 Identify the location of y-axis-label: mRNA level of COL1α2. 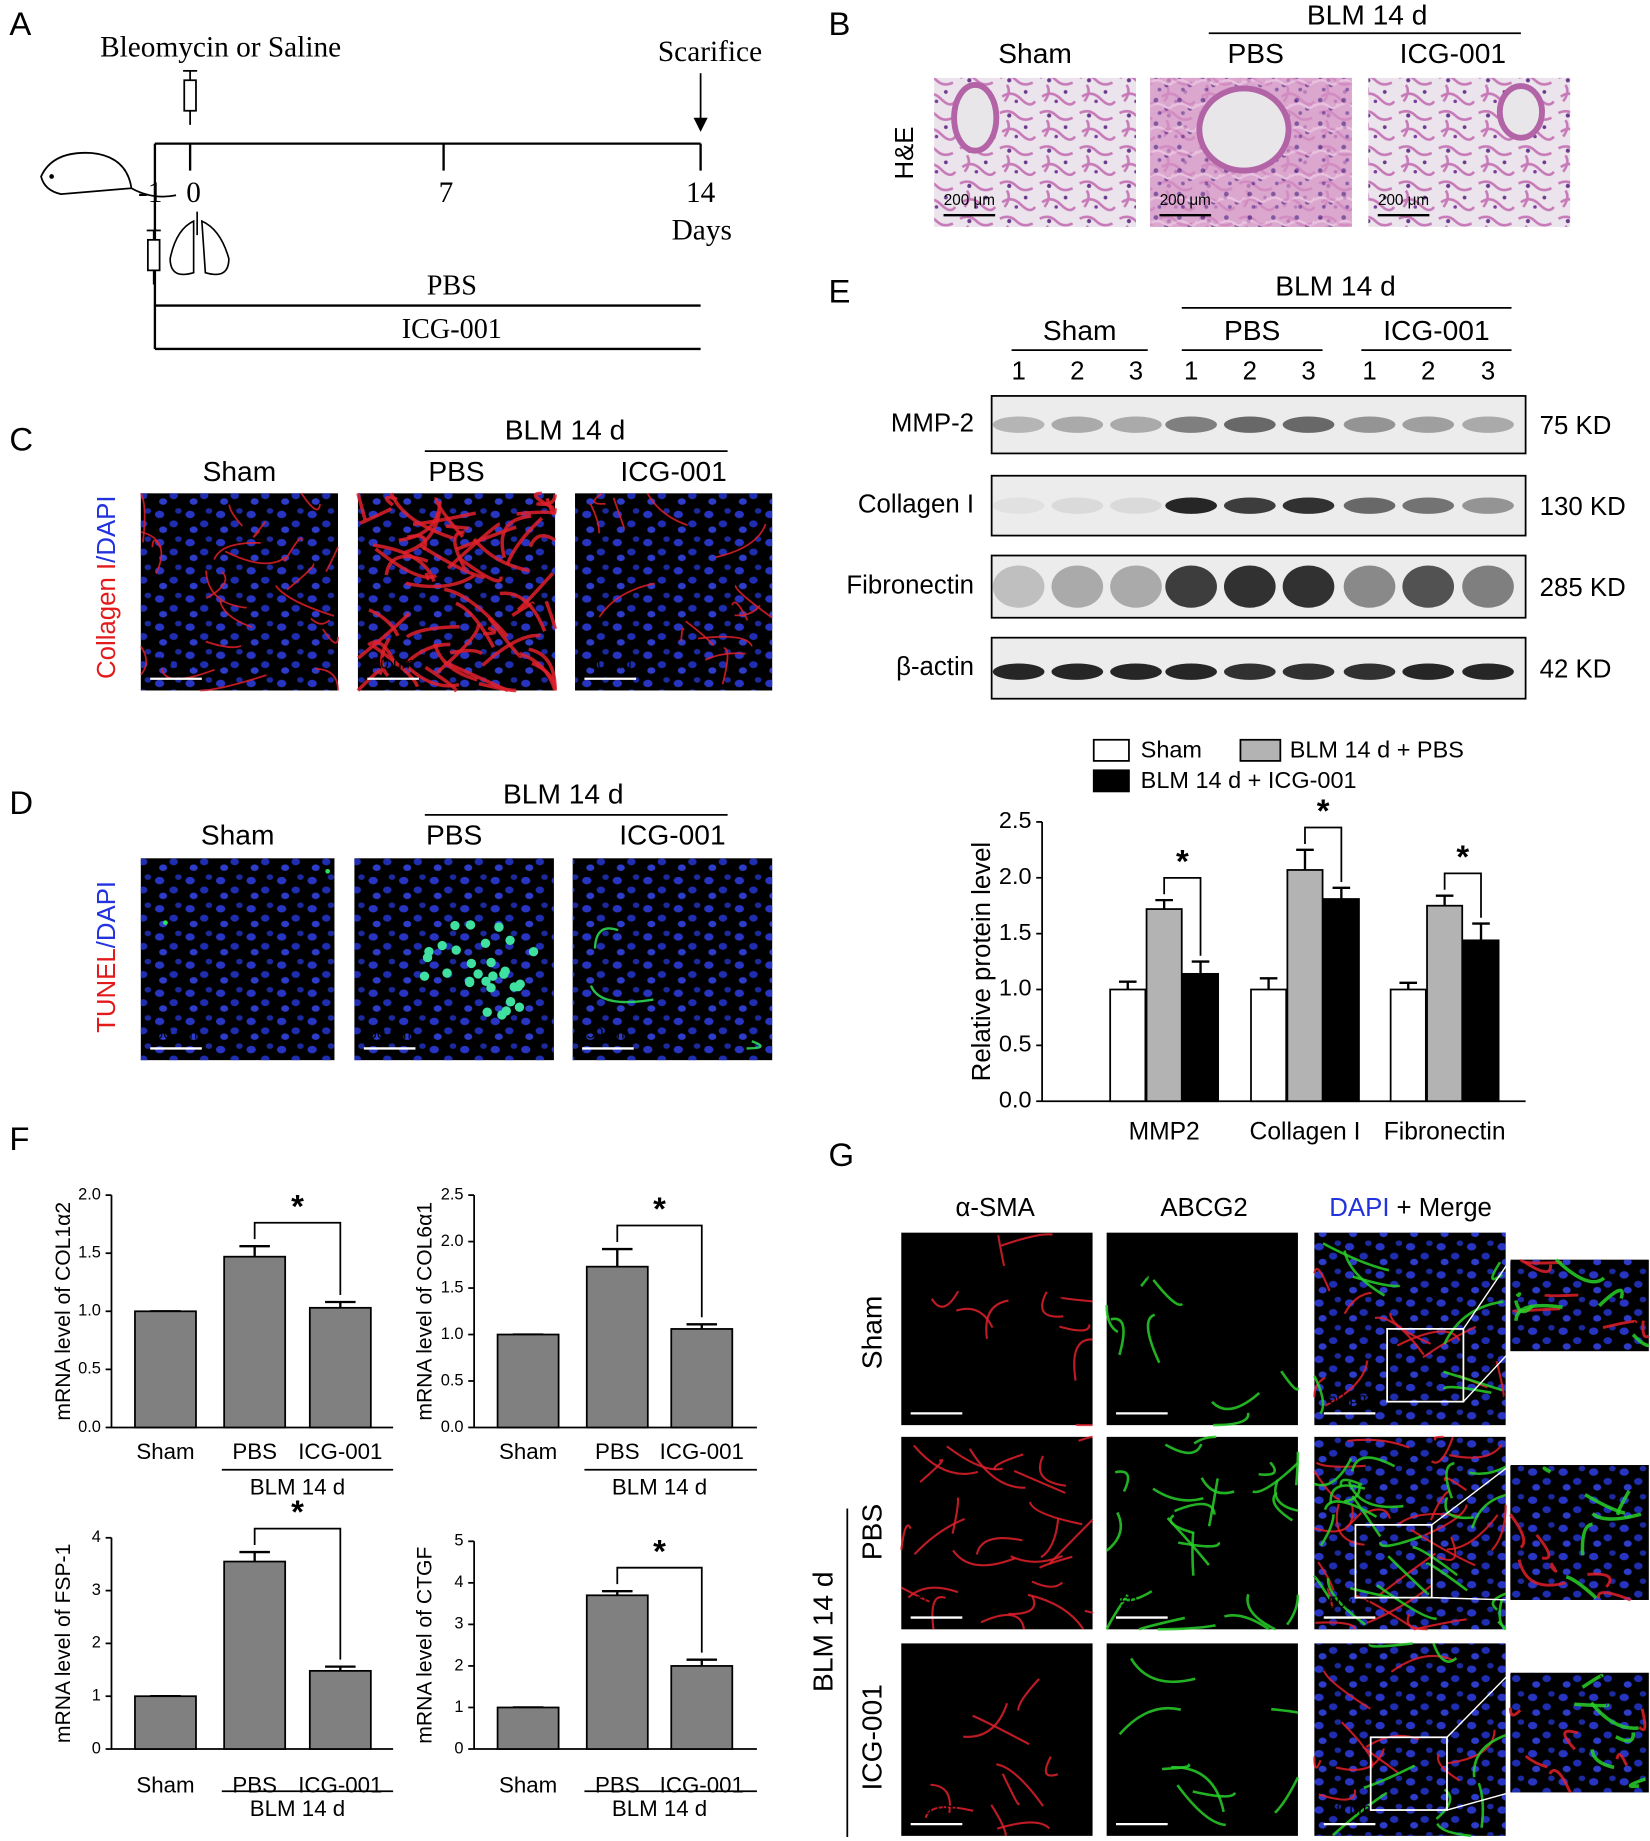
(63, 1311).